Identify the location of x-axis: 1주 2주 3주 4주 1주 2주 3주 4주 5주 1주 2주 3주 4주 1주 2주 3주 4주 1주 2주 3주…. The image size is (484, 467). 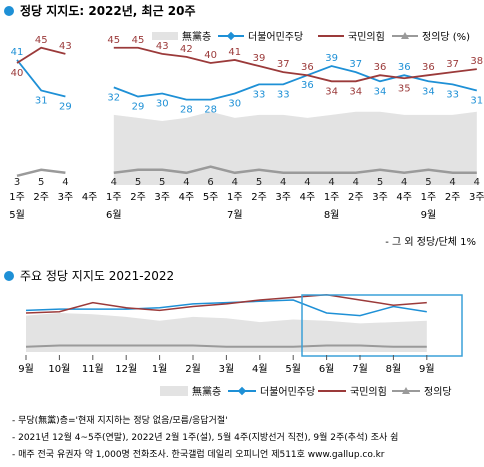
(246, 206).